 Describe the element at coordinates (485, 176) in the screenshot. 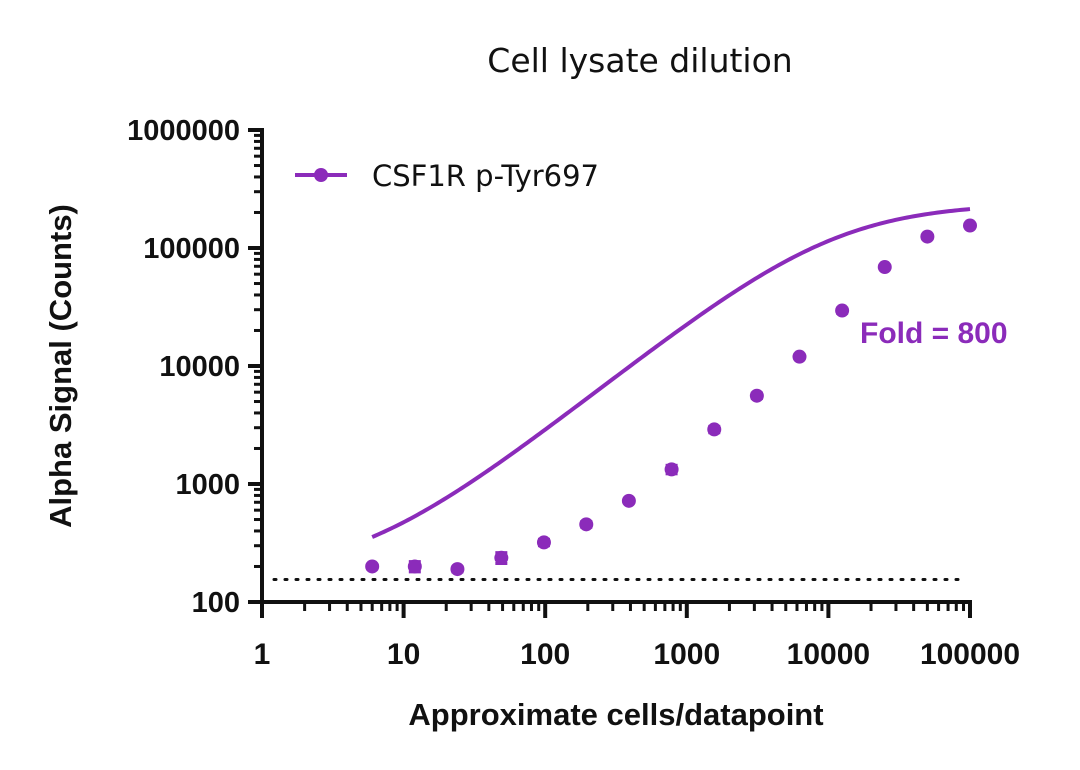

I see `legend-label: CSF1R p-Tyr697` at that location.